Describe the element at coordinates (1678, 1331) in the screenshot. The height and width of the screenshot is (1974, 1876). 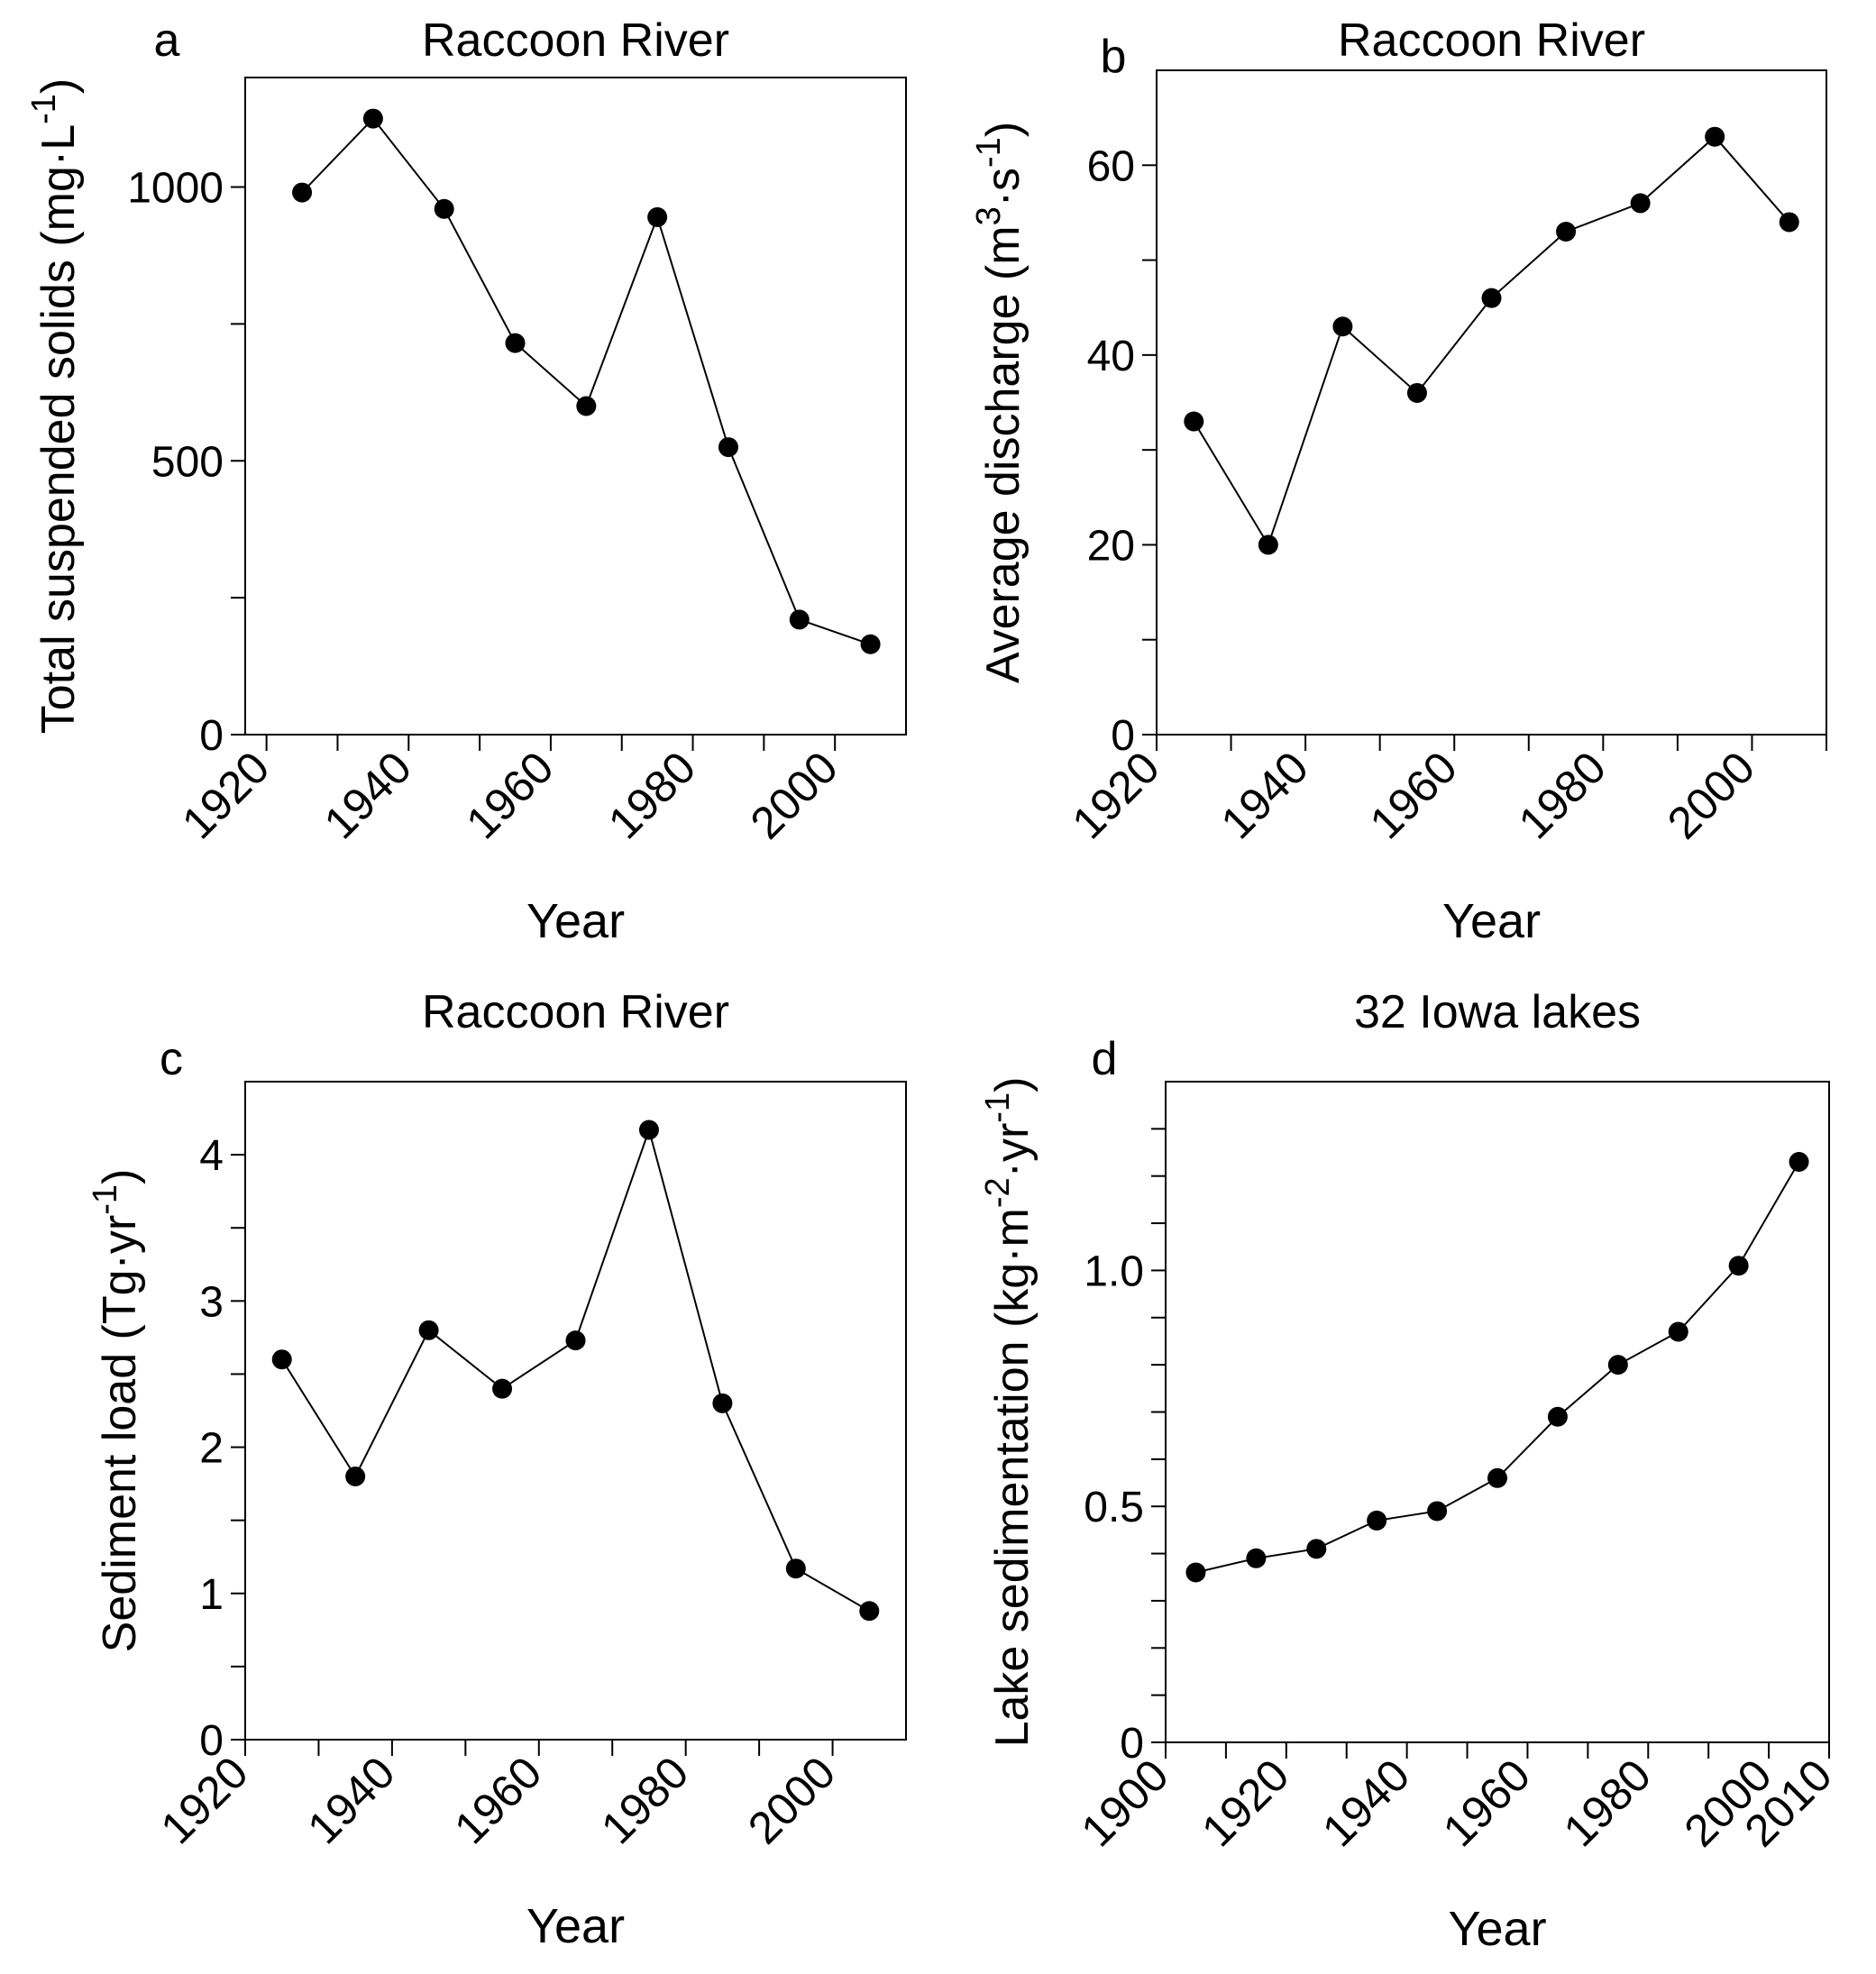
I see `data-point-d-1985` at that location.